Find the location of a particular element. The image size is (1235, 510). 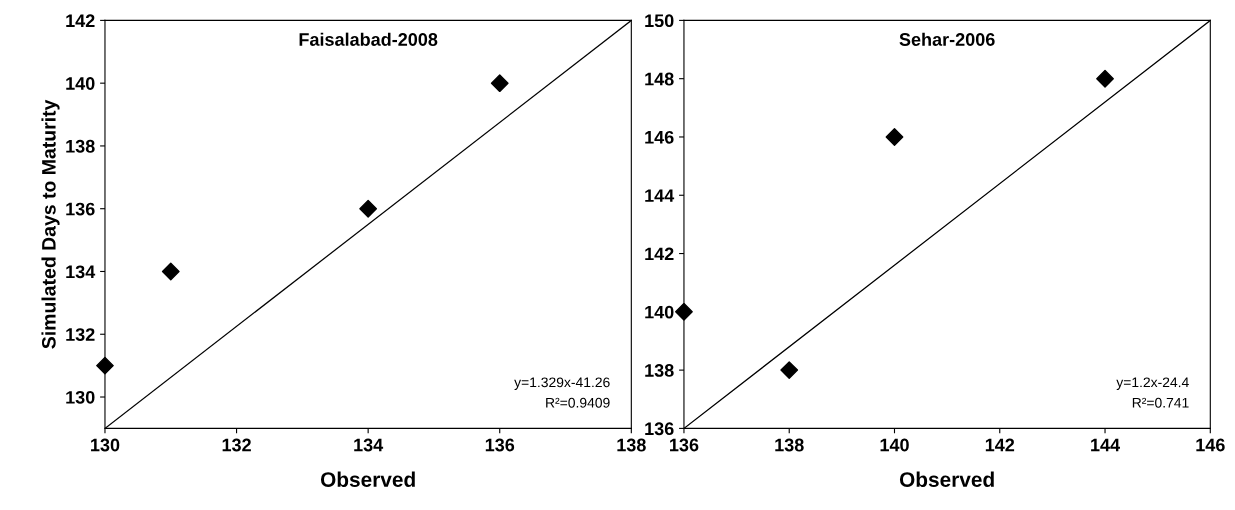

text: Sehar-2006 is located at coordinates (947, 39).